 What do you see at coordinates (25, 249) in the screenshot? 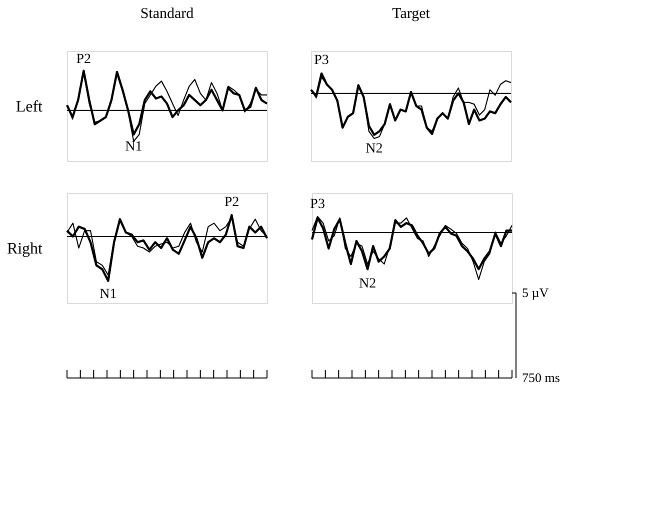
I see `y-axis-title: Right` at bounding box center [25, 249].